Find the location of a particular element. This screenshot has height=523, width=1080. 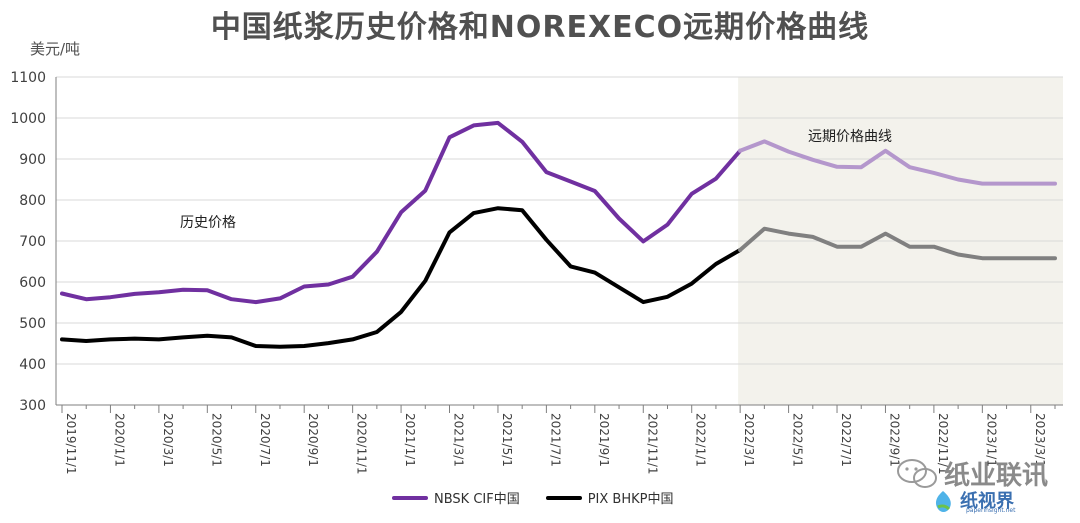

x-tick-label: 2021/5/1 is located at coordinates (507, 440).